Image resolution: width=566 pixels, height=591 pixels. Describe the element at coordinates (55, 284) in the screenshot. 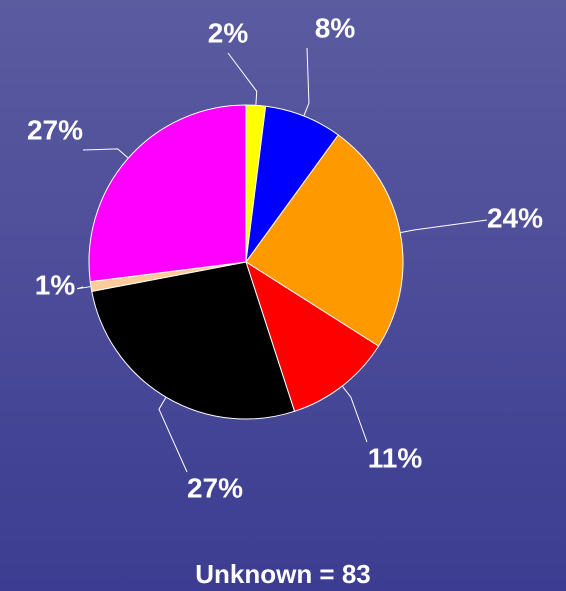

I see `data-label: 1%` at that location.